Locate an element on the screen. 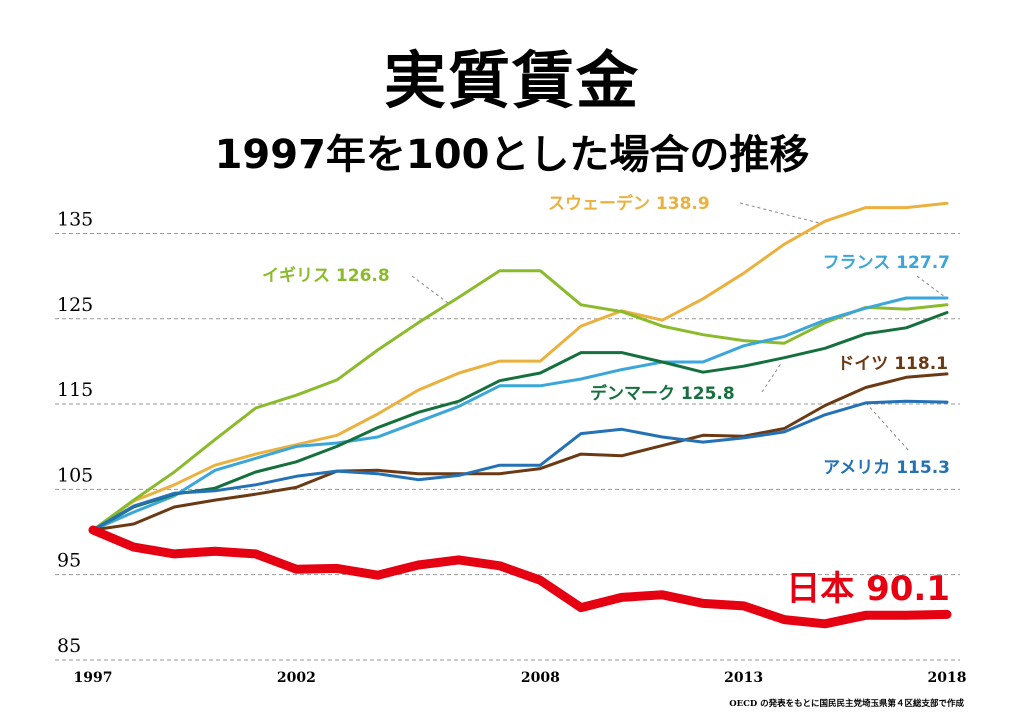 The height and width of the screenshot is (724, 1024). series-label-uk: イギリス 126.8 is located at coordinates (326, 276).